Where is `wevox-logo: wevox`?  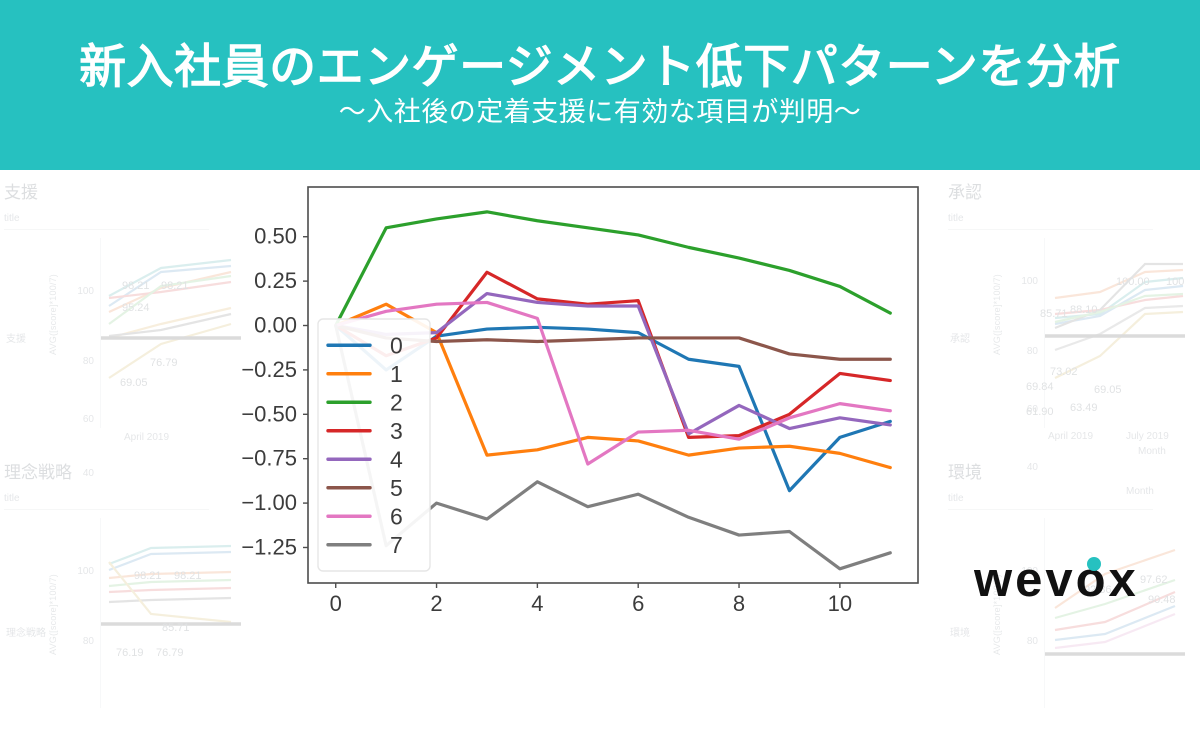 wevox-logo: wevox is located at coordinates (1068, 579).